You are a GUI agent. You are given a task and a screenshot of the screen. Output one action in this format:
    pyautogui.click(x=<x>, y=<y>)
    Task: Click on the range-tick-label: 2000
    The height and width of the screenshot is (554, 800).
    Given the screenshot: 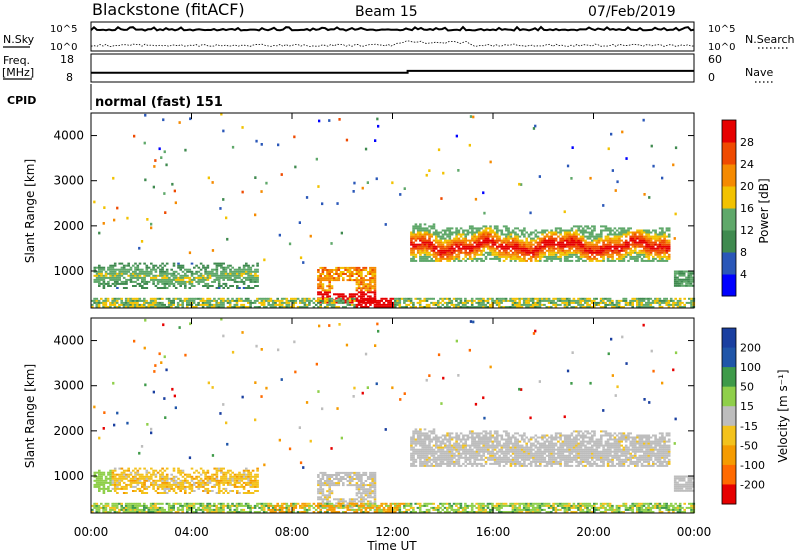 What is the action you would take?
    pyautogui.click(x=68, y=226)
    